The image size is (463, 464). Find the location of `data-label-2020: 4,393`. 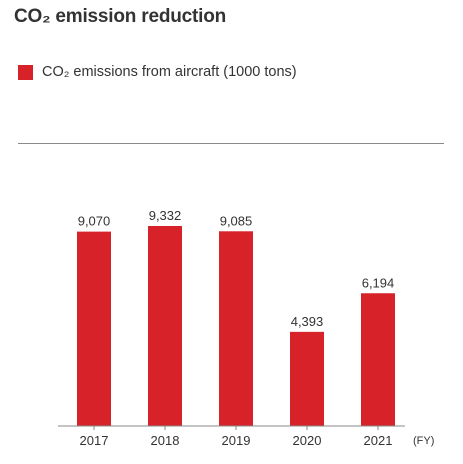

data-label-2020: 4,393 is located at coordinates (307, 321).